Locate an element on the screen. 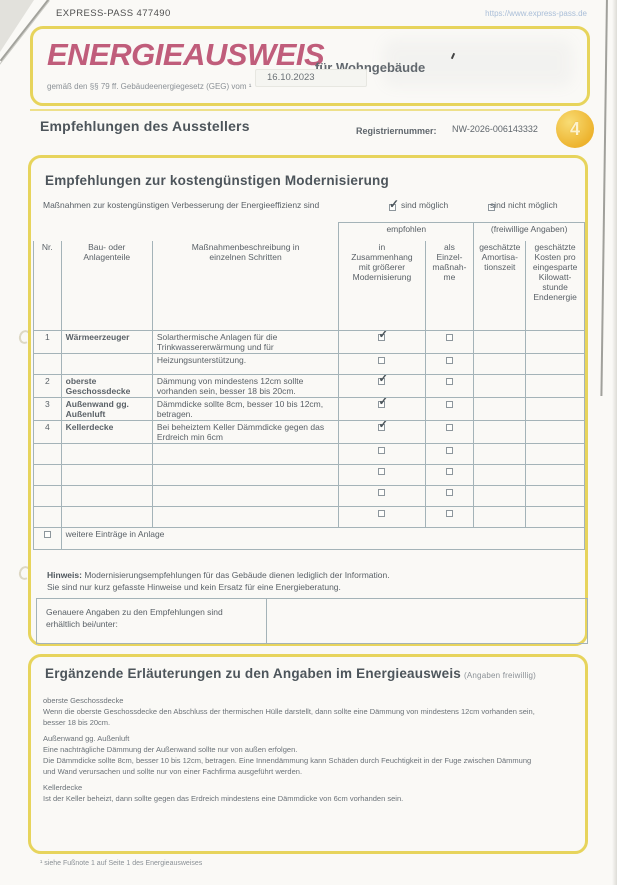  issue-date-field is located at coordinates (311, 78).